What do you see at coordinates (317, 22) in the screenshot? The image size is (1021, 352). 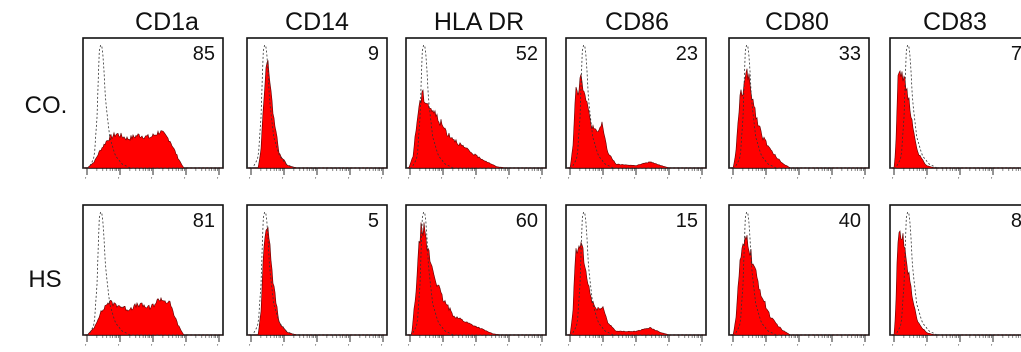 I see `marker-title: CD14` at bounding box center [317, 22].